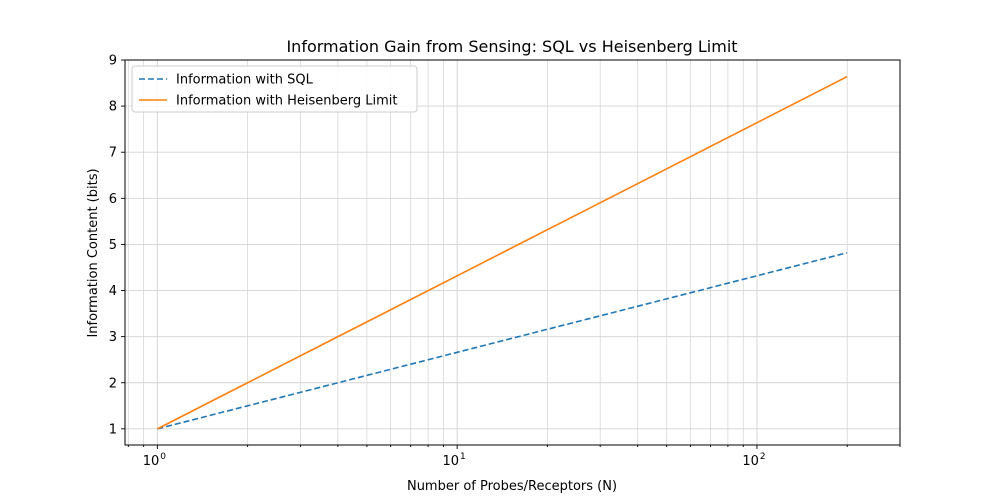  I want to click on y-axis-label: Information Content (bits), so click(93, 252).